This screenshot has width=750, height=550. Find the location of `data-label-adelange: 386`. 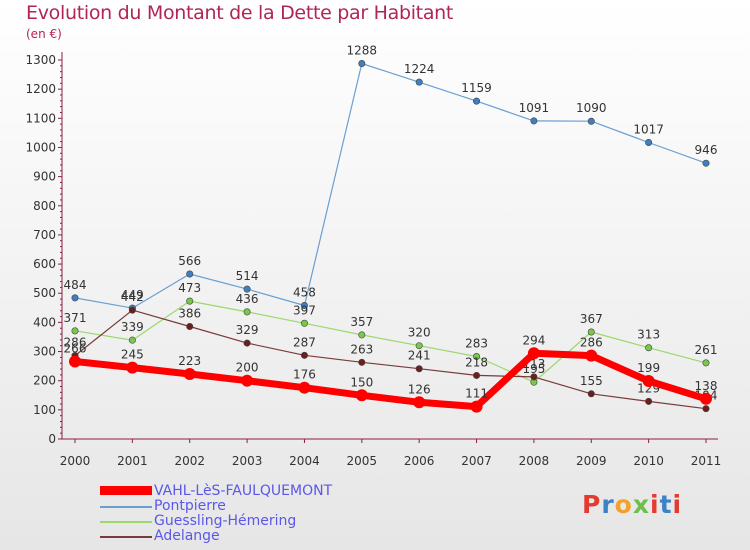

data-label-adelange: 386 is located at coordinates (189, 313).